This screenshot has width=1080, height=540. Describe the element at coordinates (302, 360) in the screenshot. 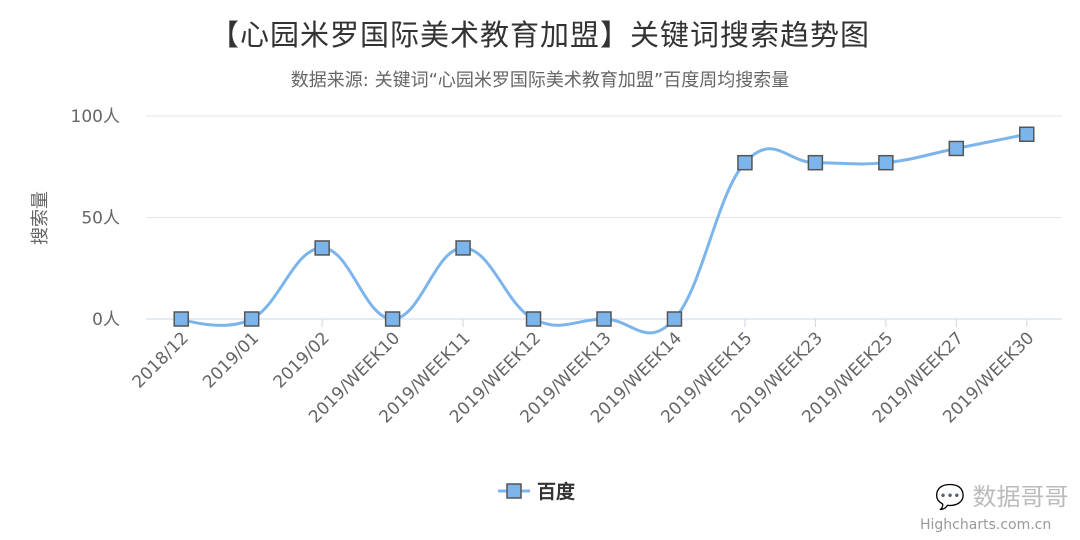

I see `x-tick-label: 2019/02` at that location.